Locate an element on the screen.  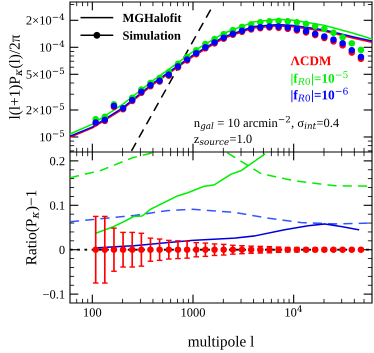
y-tick-label: 5×10$^{−5}$ is located at coordinates (45, 73).